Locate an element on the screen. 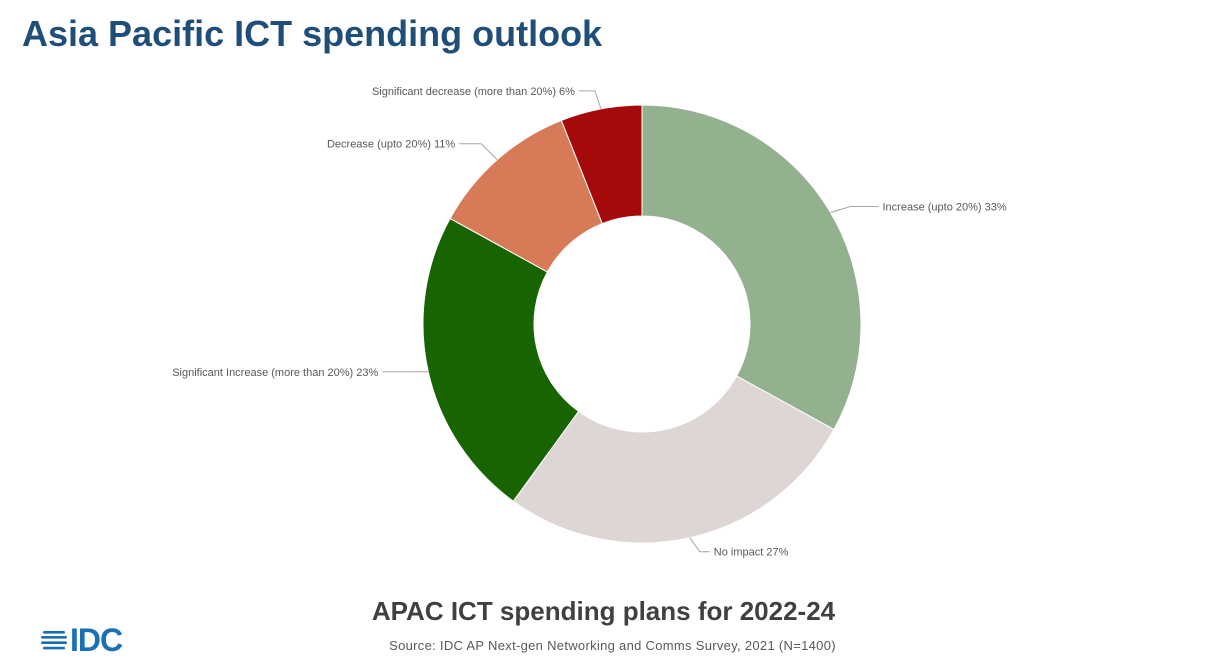 The width and height of the screenshot is (1207, 663). page-title: Asia Pacific ICT spending outlook is located at coordinates (312, 33).